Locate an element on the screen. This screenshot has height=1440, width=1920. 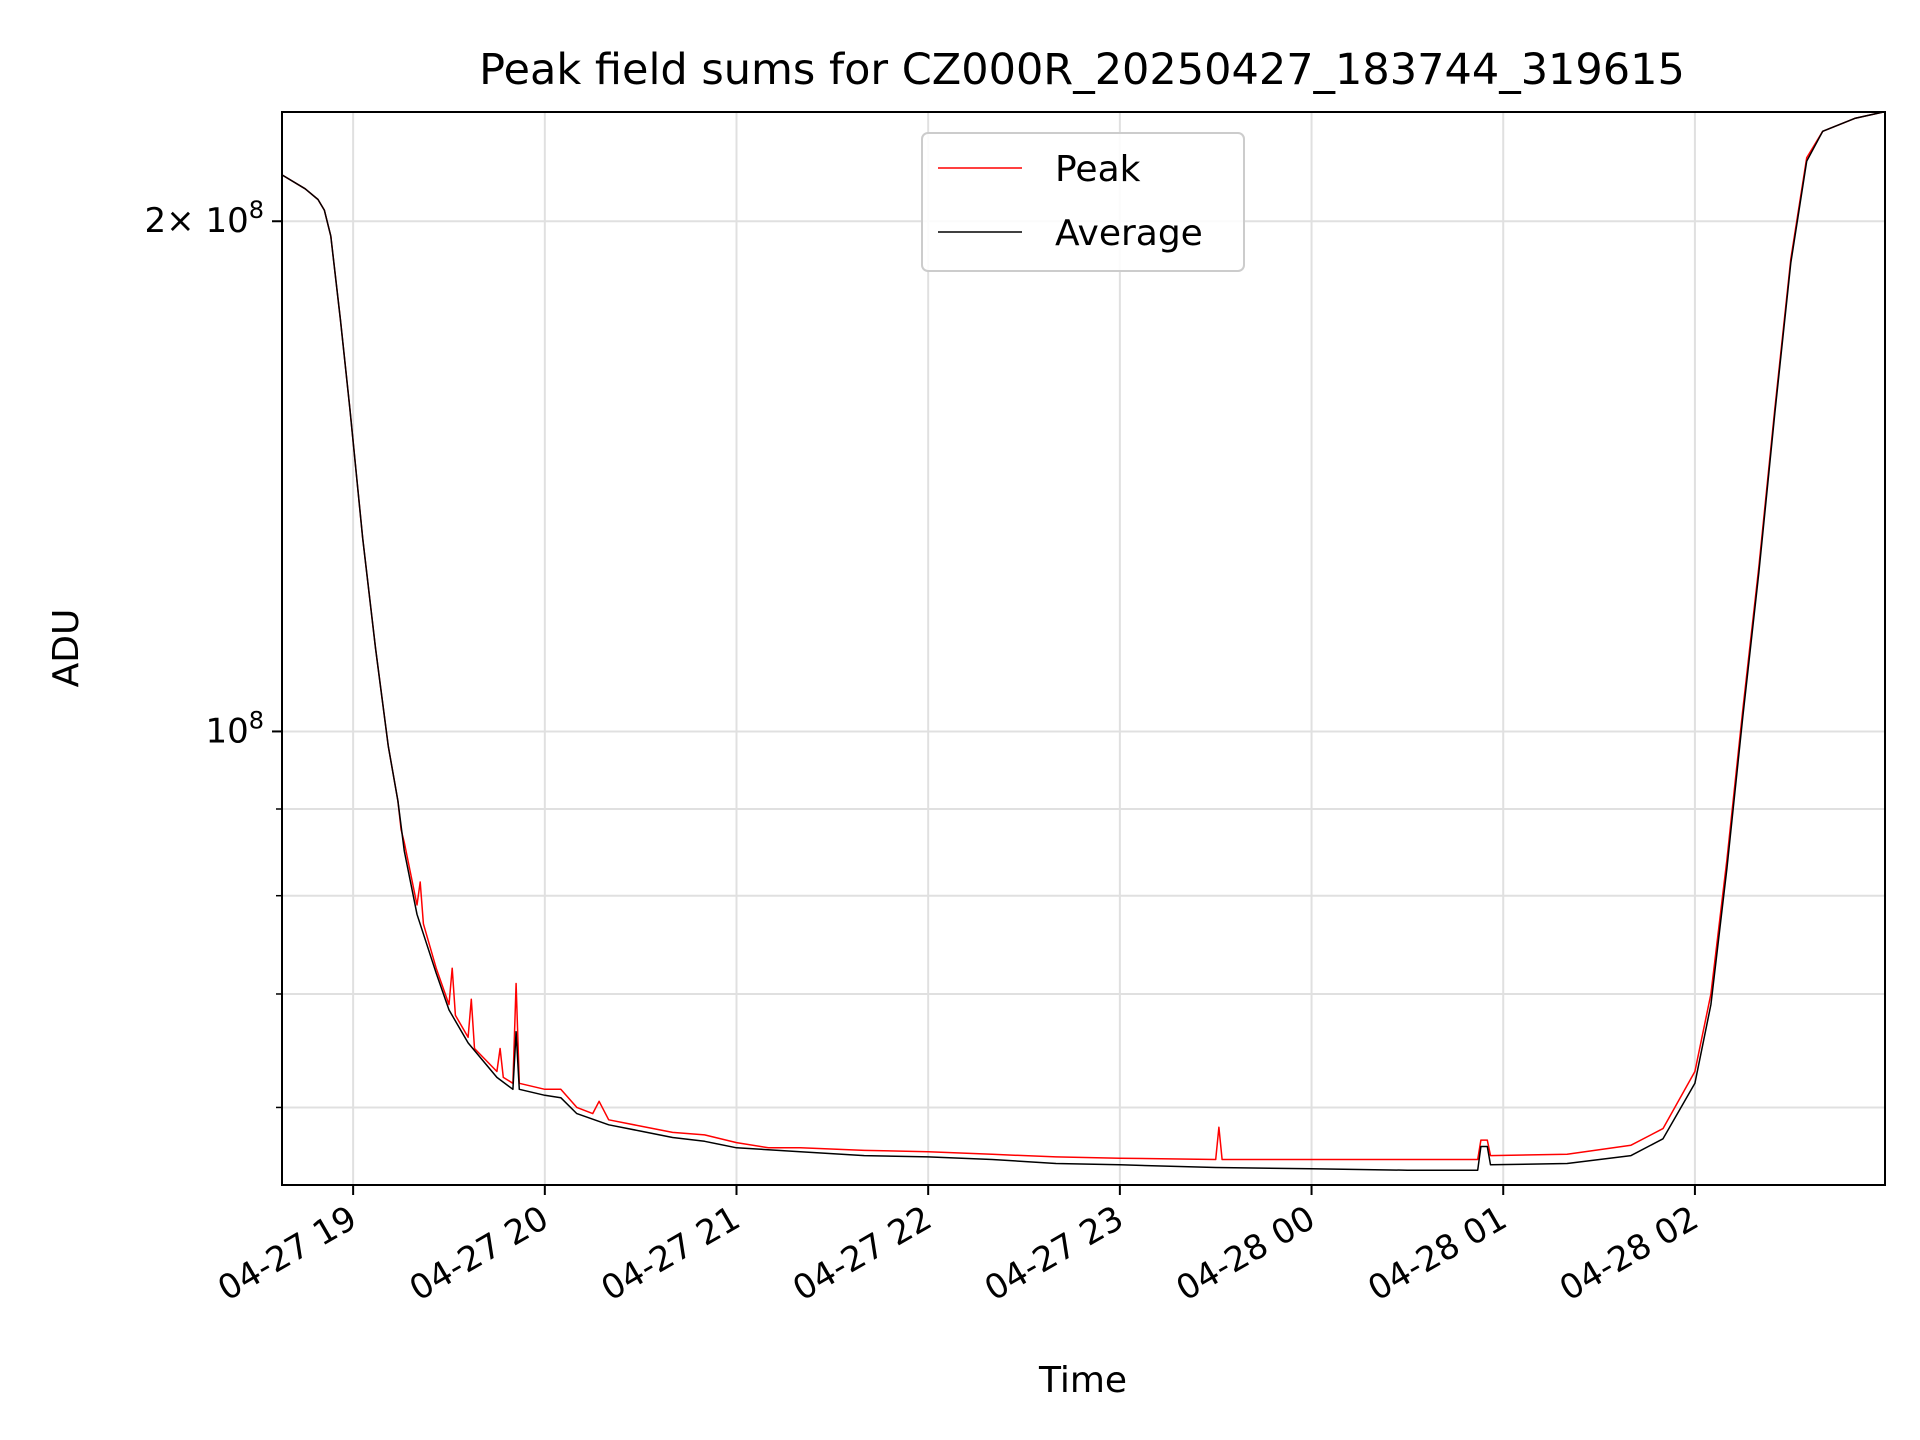
y-axis: 108 2× 108 is located at coordinates (213, 652).